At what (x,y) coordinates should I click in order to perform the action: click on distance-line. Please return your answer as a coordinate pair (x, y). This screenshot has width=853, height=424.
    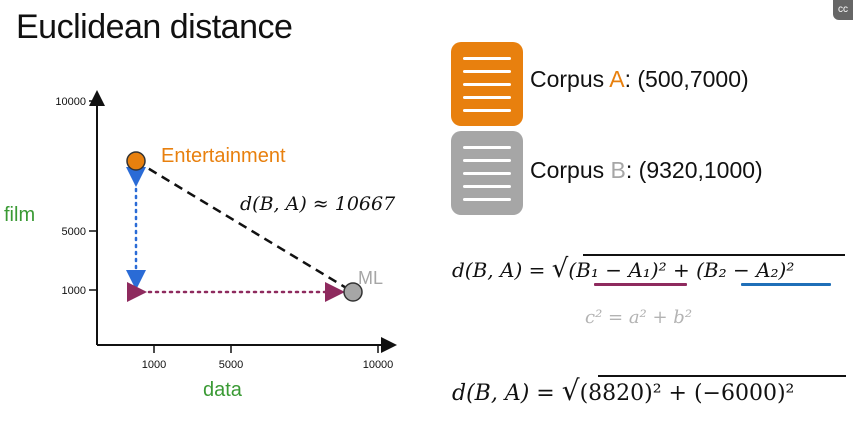
    Looking at the image, I should click on (244, 226).